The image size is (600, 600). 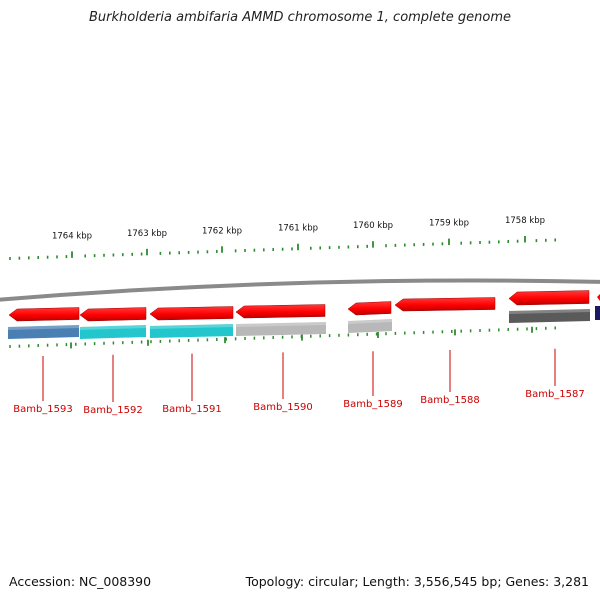 What do you see at coordinates (527, 581) in the screenshot?
I see `genes-label: Genes:` at bounding box center [527, 581].